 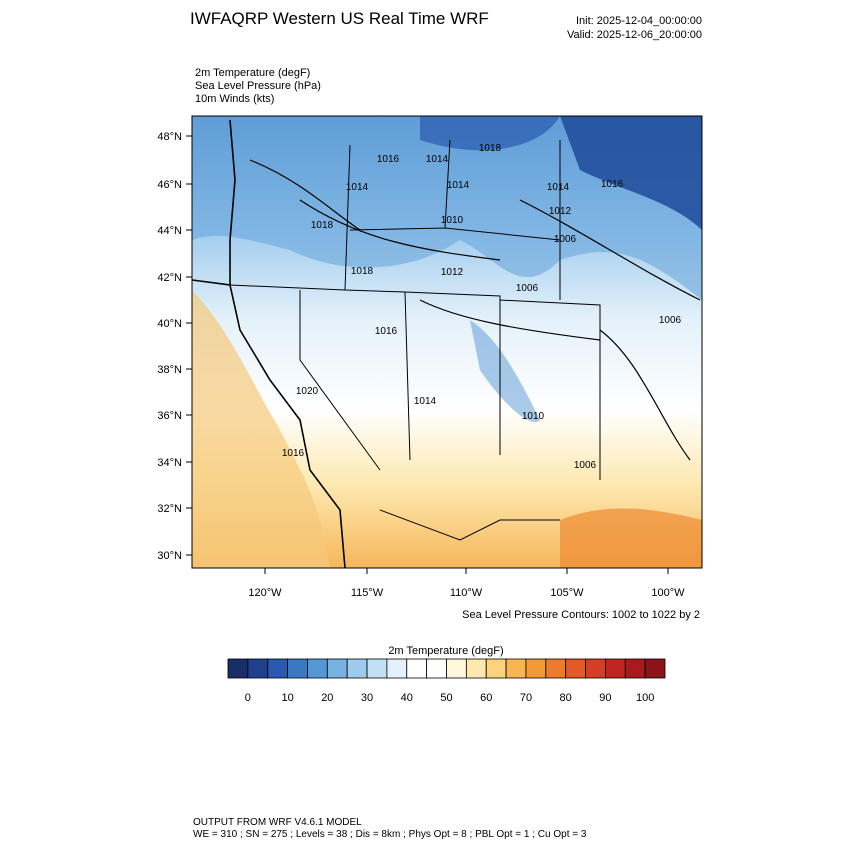 I want to click on lon-label: 100°W, so click(x=668, y=593).